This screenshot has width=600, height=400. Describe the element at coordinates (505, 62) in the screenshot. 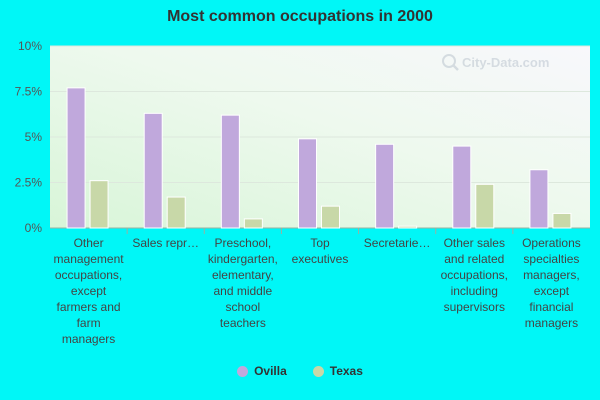

I see `svg-text: City-Data.com` at that location.